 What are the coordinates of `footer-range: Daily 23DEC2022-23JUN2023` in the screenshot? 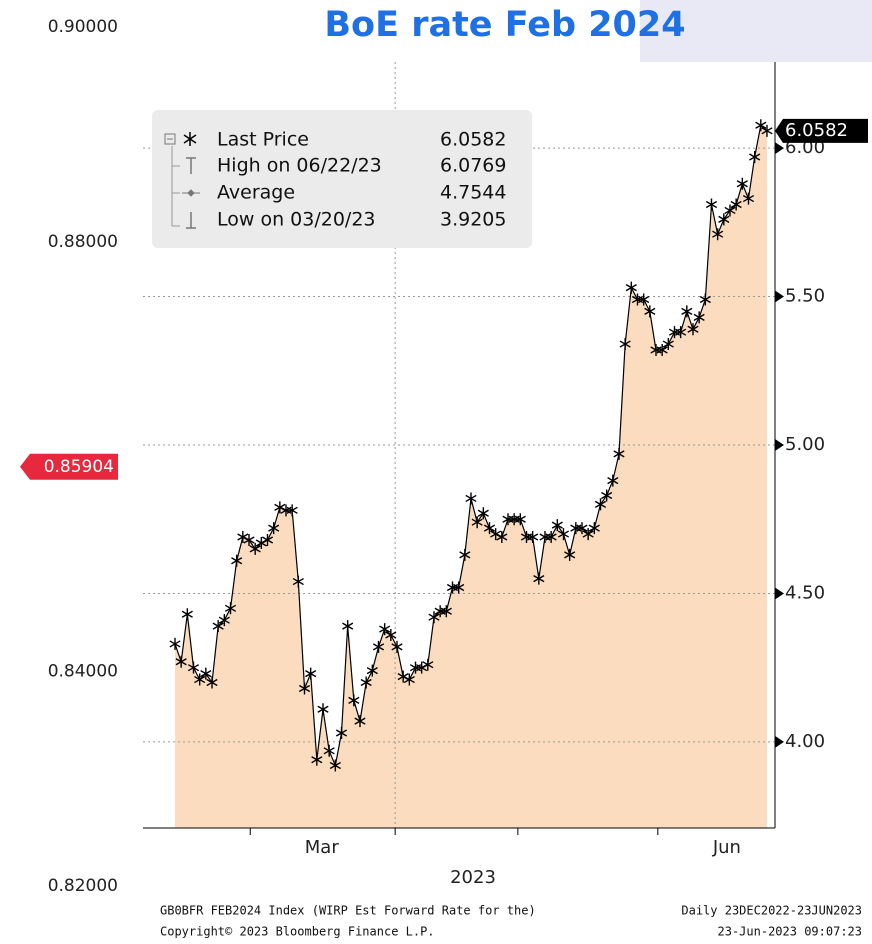 It's located at (771, 911).